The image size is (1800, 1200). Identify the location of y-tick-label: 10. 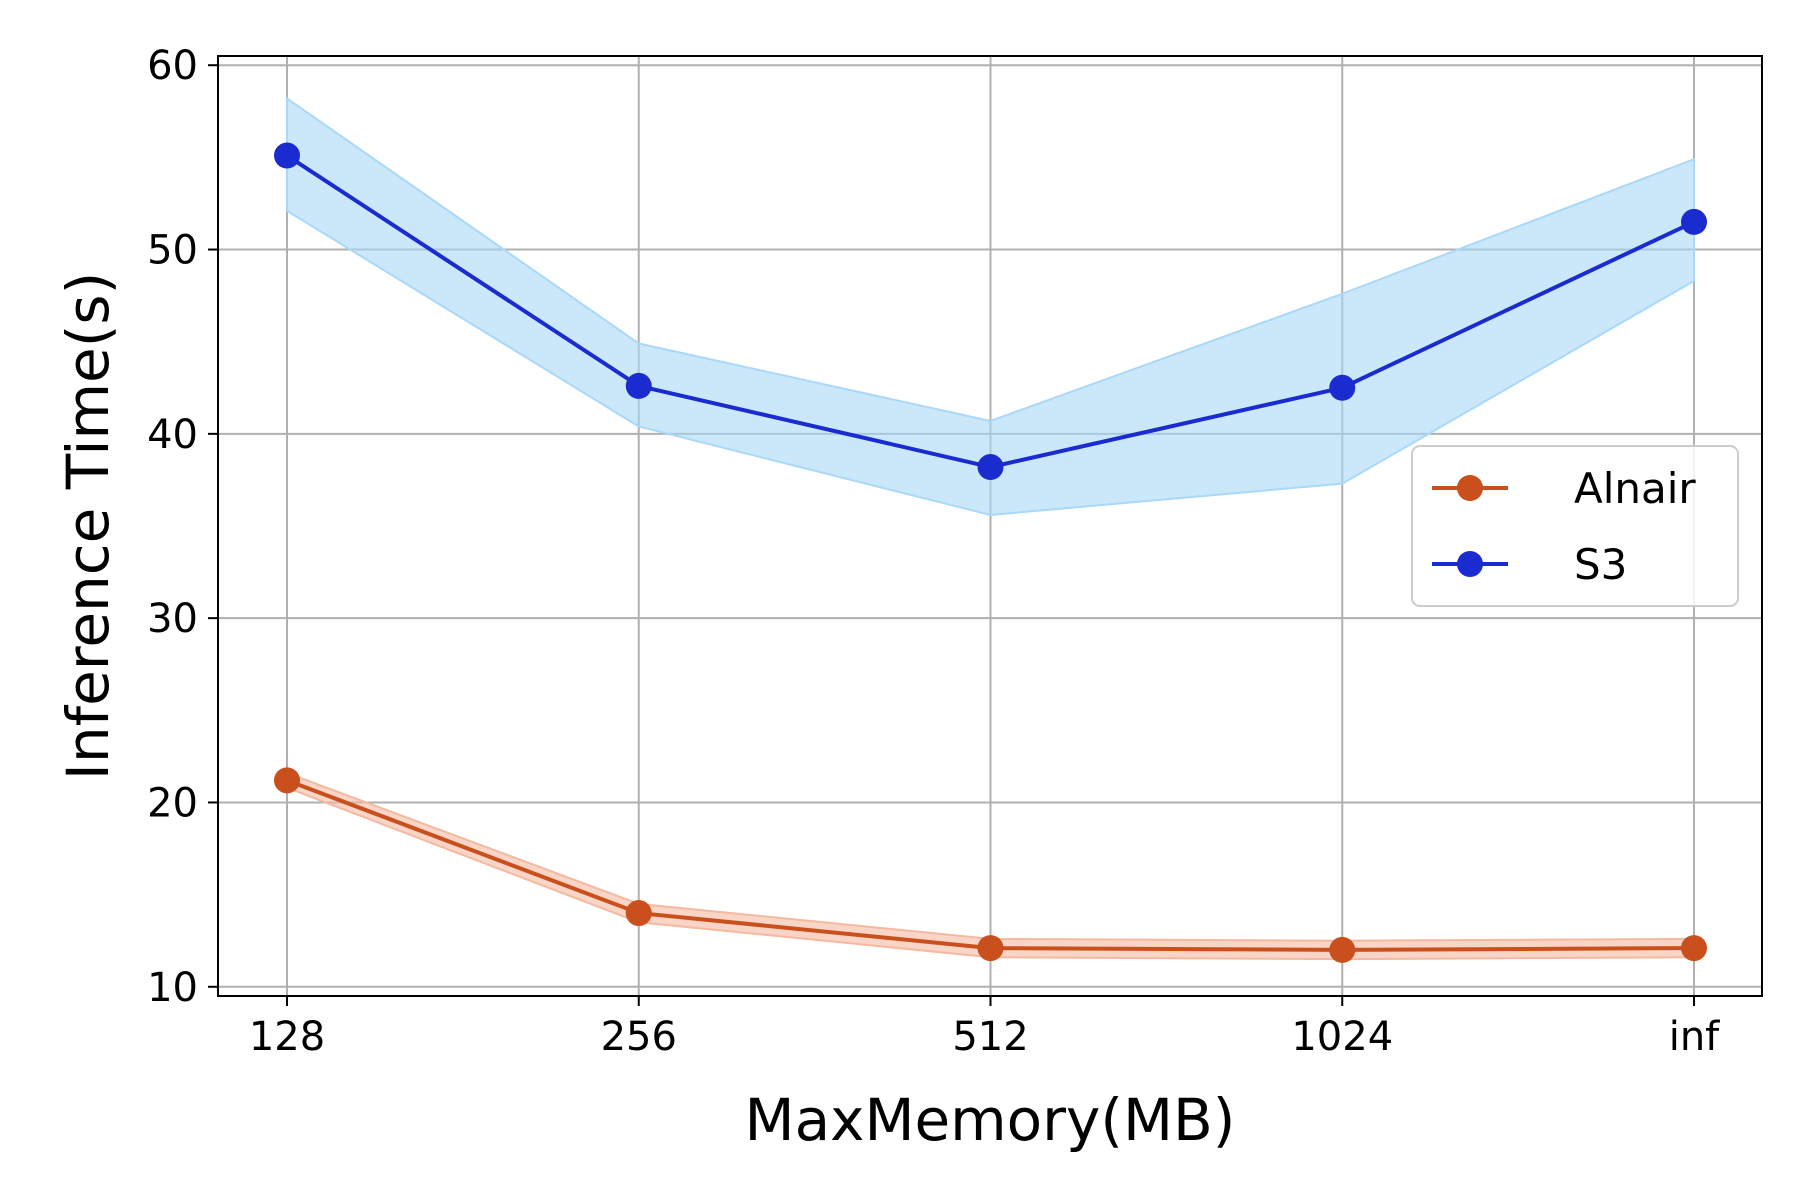
(172, 988).